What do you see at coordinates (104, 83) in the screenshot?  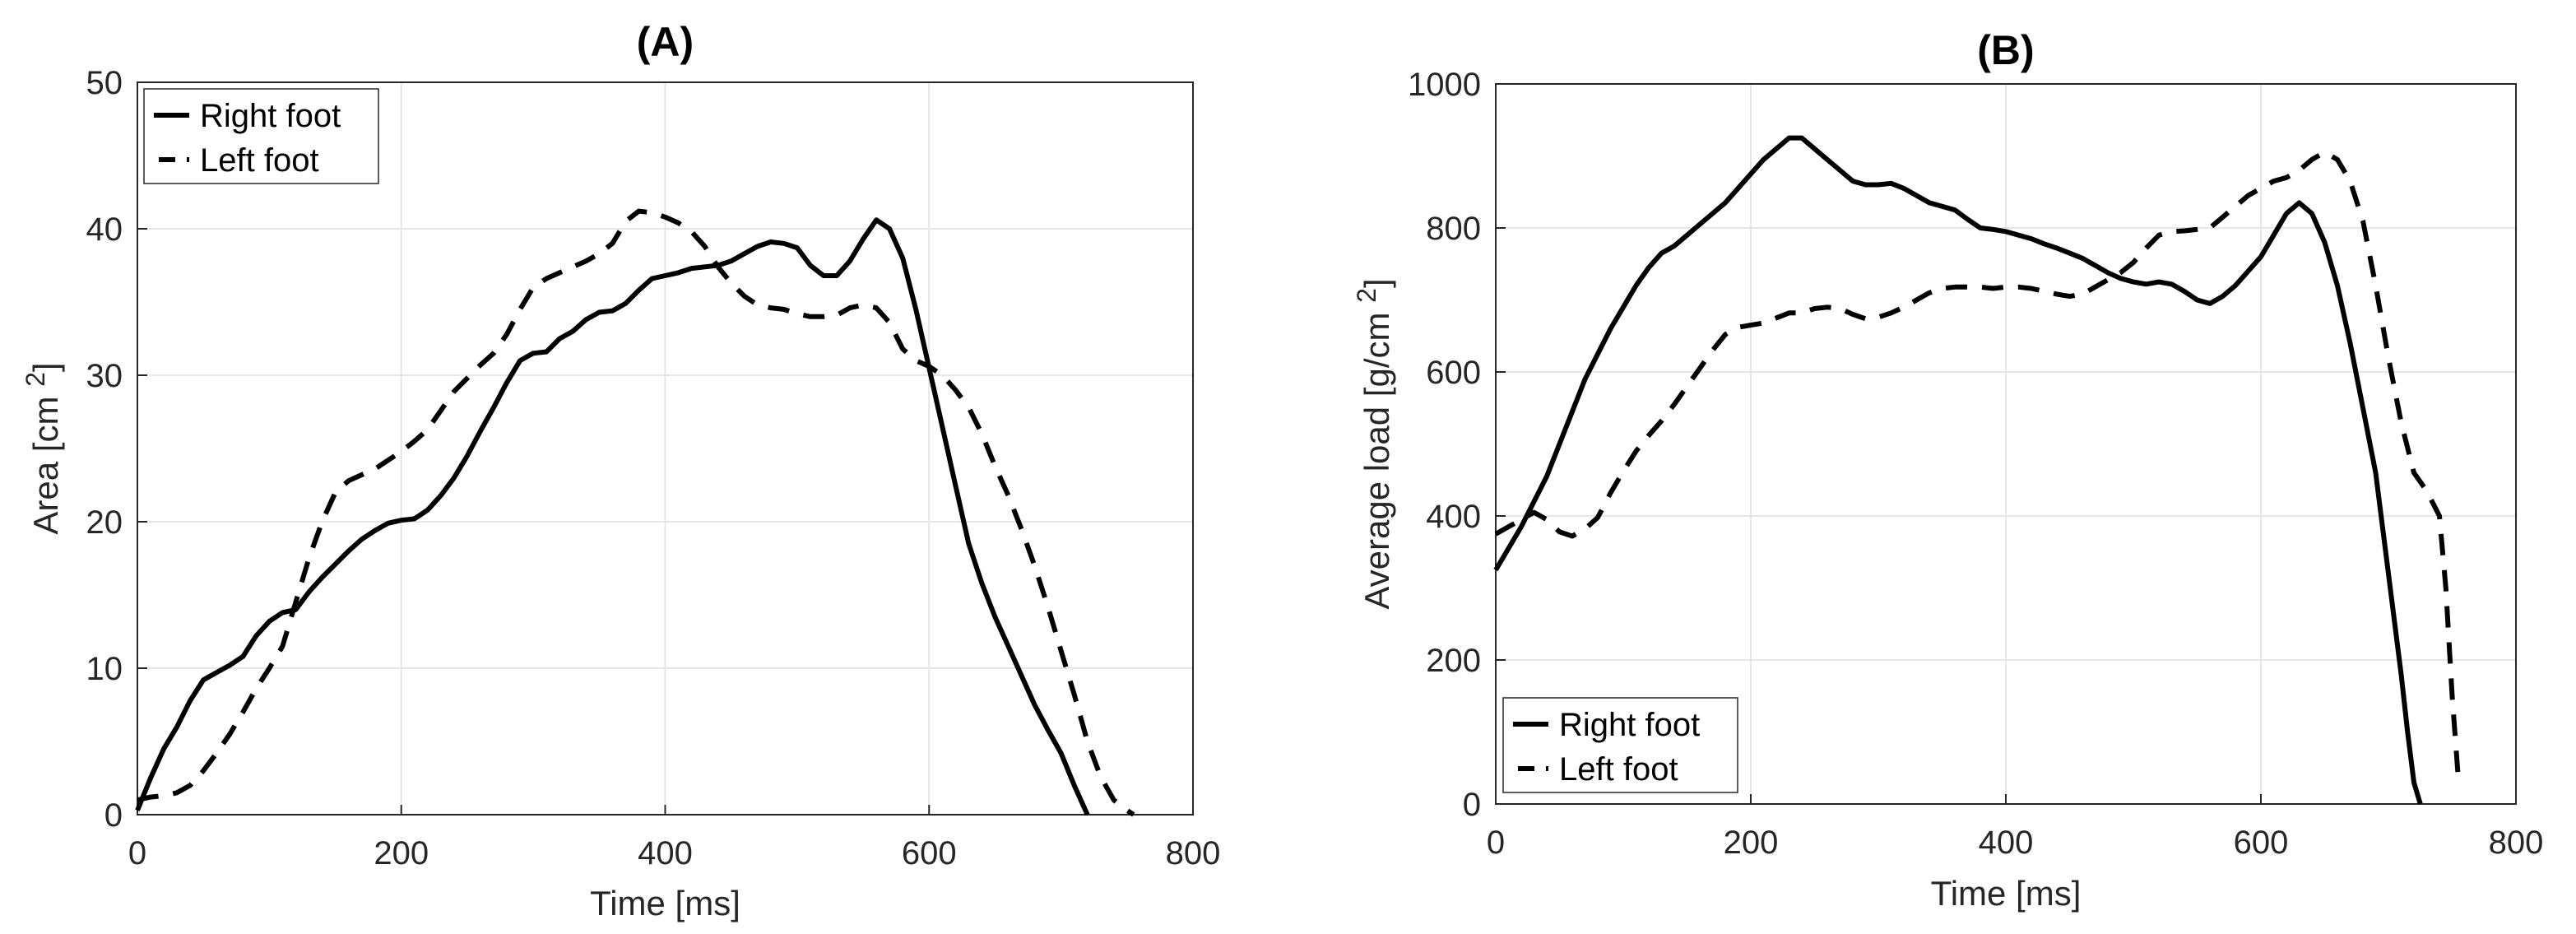 I see `panel-a-y-tick-label: 50` at bounding box center [104, 83].